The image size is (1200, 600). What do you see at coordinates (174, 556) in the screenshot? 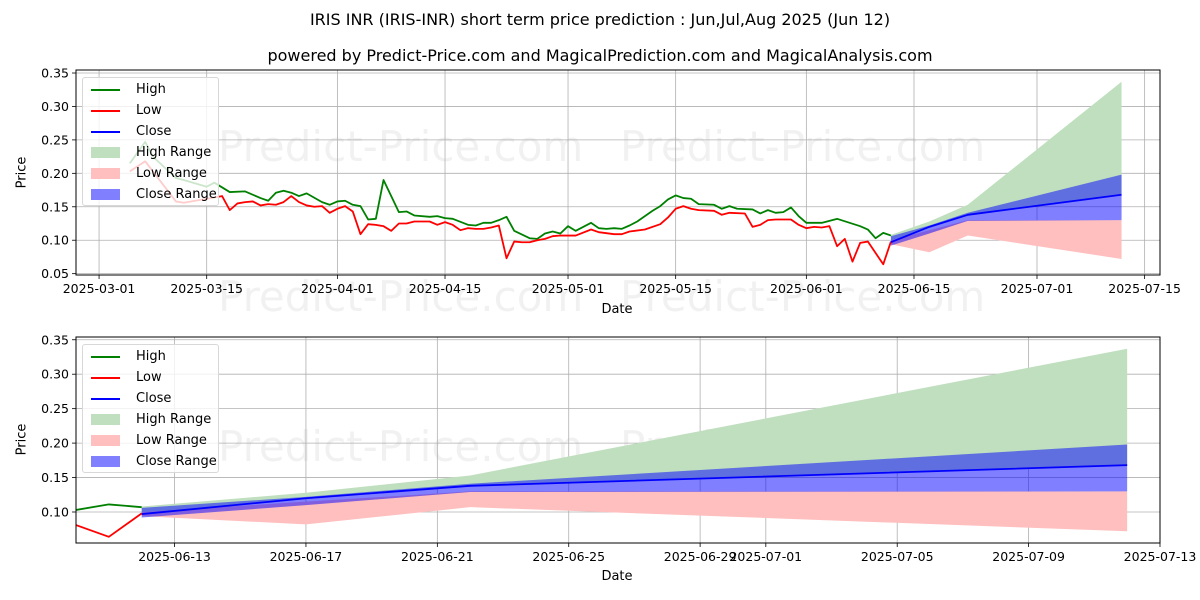
I see `x-tick-label: 2025-06-13` at bounding box center [174, 556].